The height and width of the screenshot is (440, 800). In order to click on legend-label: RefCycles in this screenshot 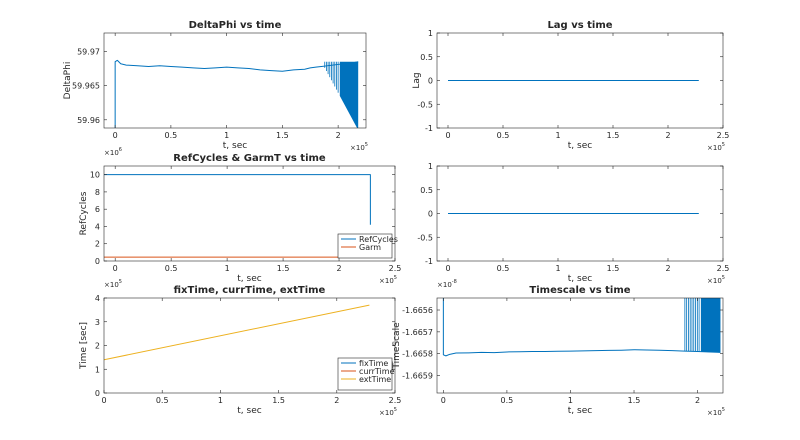, I will do `click(378, 239)`.